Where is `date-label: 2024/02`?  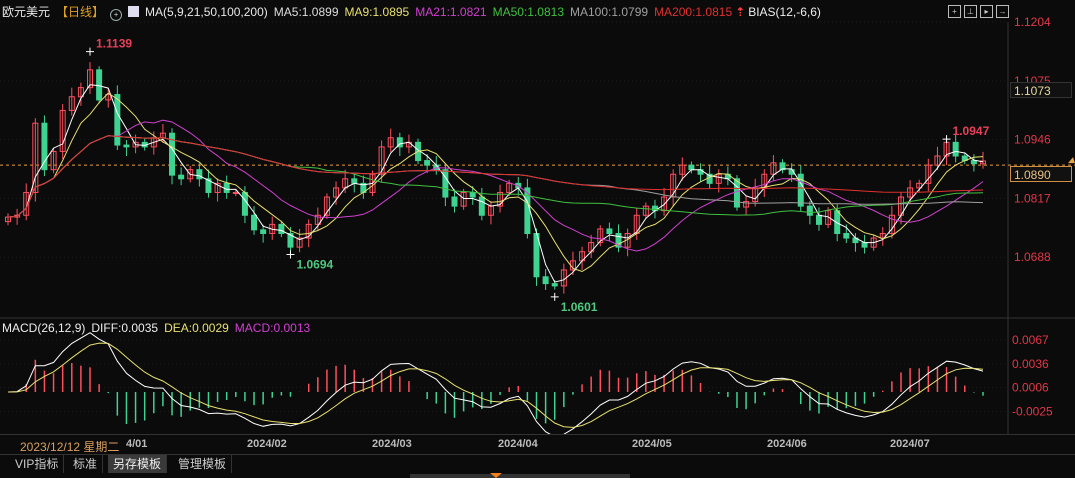 date-label: 2024/02 is located at coordinates (267, 444).